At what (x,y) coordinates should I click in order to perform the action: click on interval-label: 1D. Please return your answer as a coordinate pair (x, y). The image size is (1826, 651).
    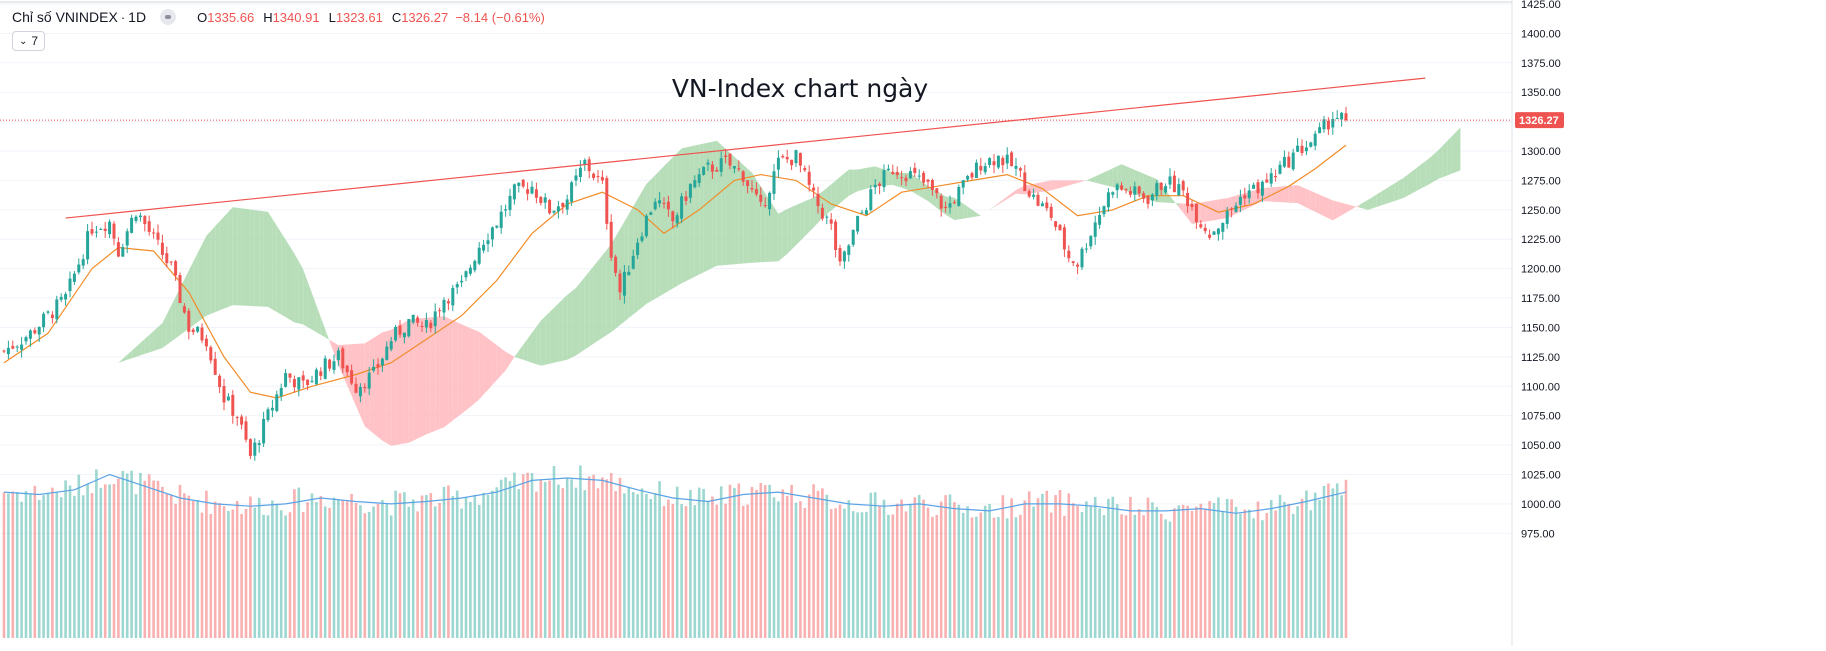
    Looking at the image, I should click on (137, 17).